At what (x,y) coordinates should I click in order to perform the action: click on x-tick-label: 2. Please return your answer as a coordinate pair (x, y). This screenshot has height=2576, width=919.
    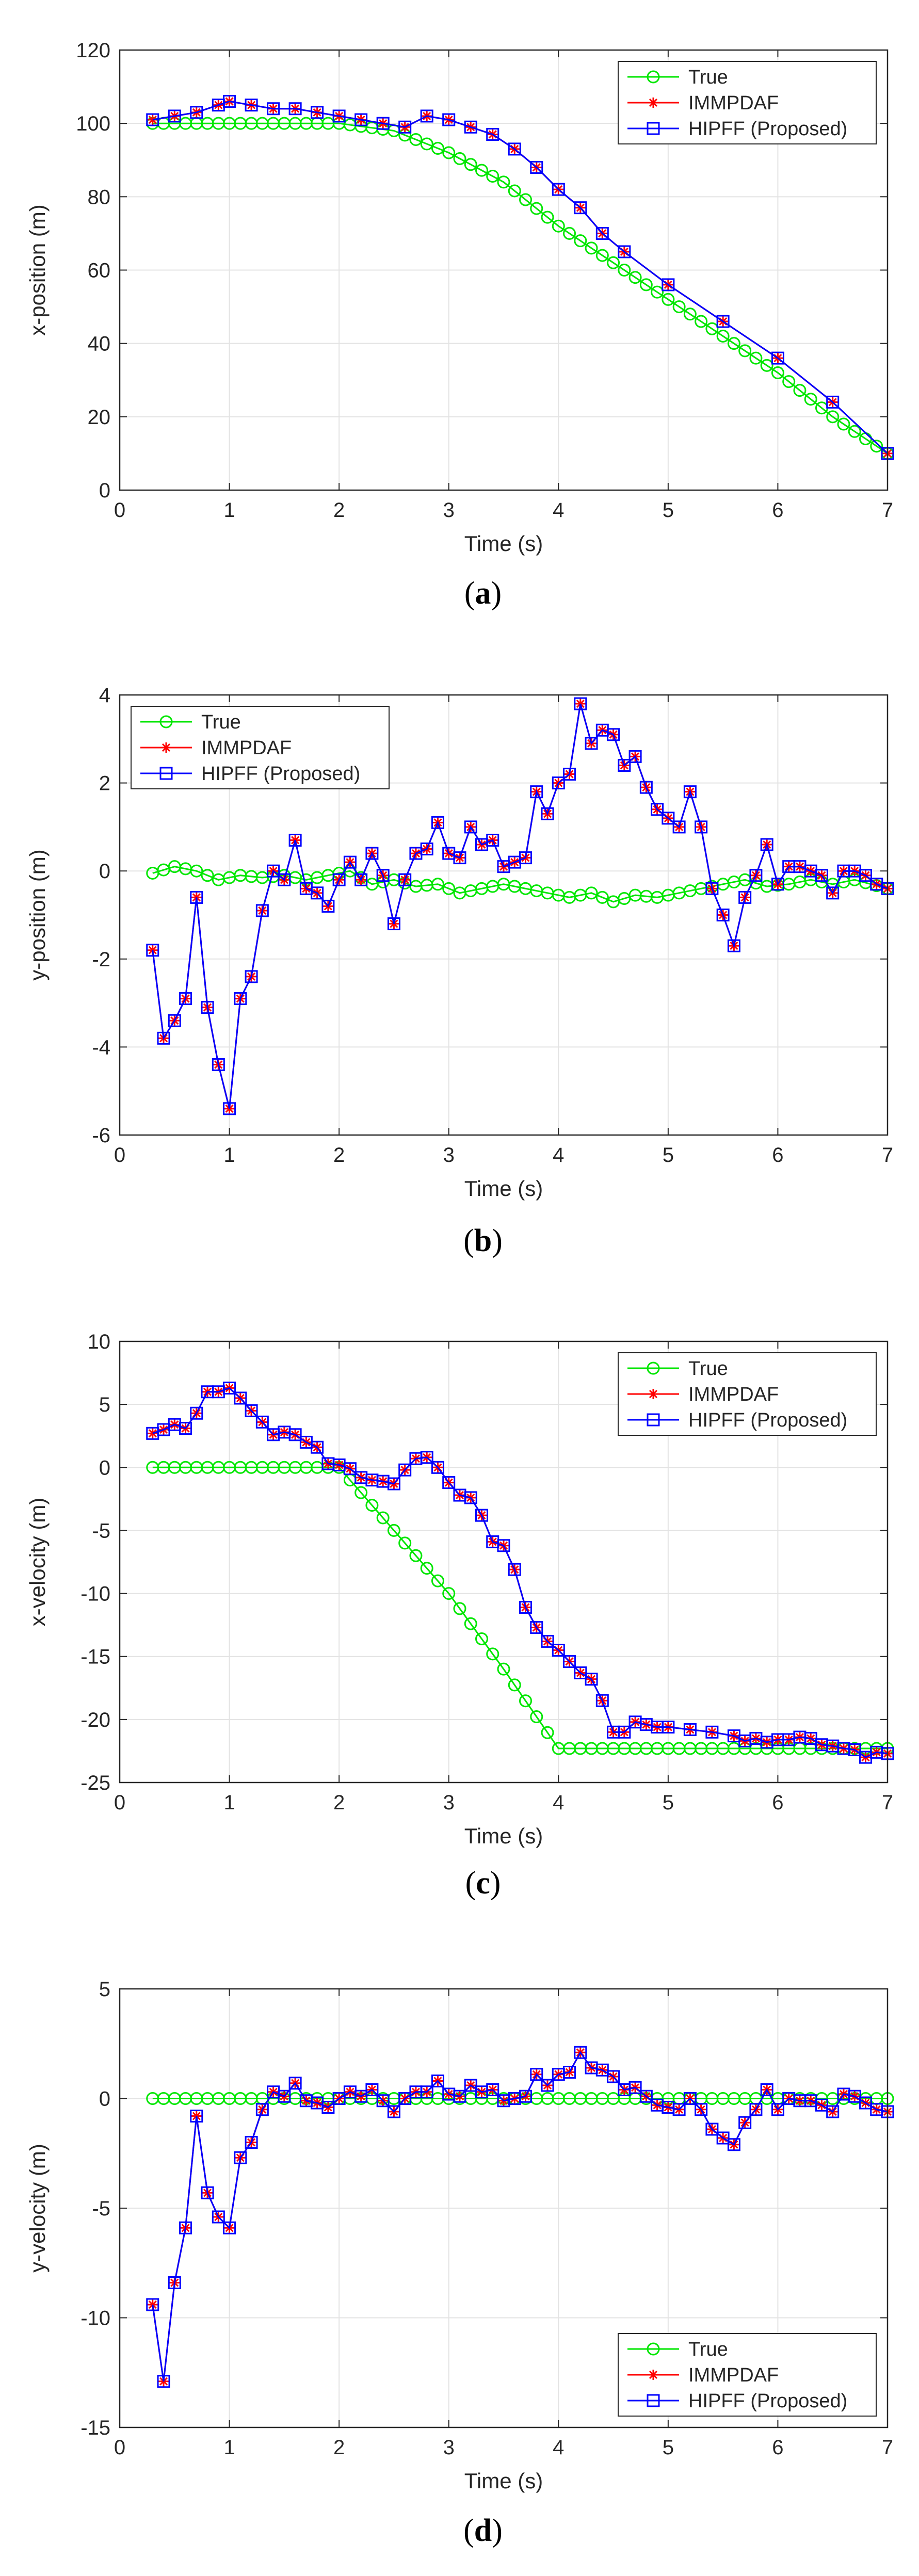
    Looking at the image, I should click on (339, 1802).